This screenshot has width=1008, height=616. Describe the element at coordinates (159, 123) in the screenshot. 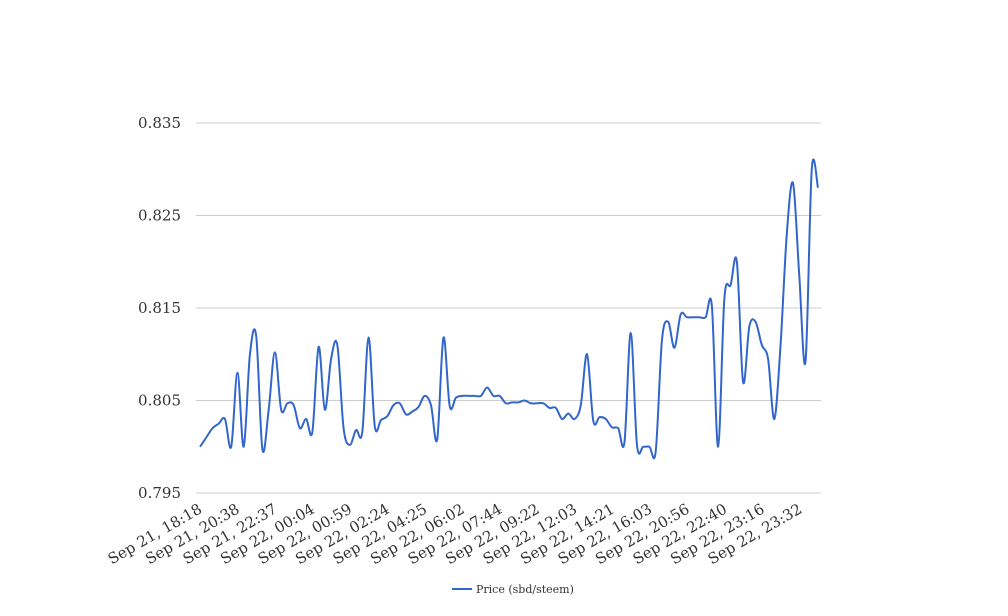

I see `y-tick-label: 0.835` at that location.